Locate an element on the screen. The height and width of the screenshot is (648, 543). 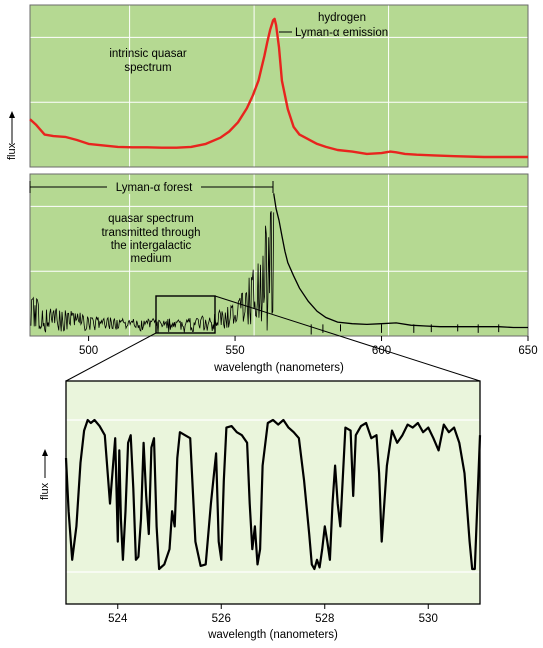
zoom-region-box is located at coordinates (185, 314).